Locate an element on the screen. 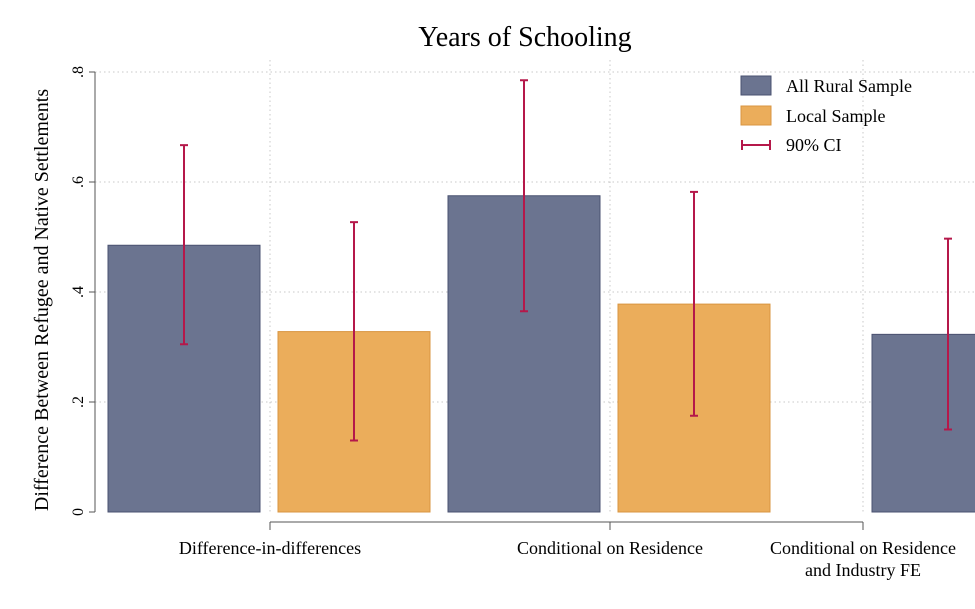 The image size is (975, 609). x-tick-label: Difference-in-differences is located at coordinates (270, 548).